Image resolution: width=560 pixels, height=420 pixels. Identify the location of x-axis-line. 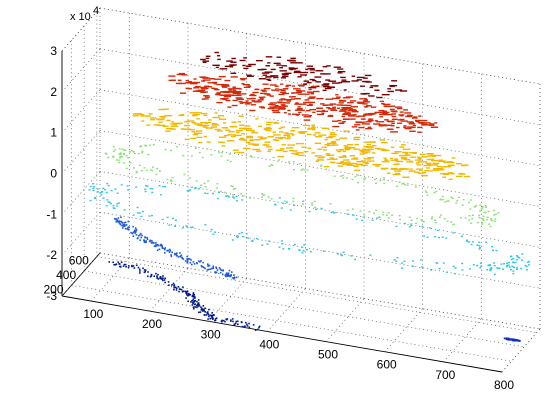
(282, 334).